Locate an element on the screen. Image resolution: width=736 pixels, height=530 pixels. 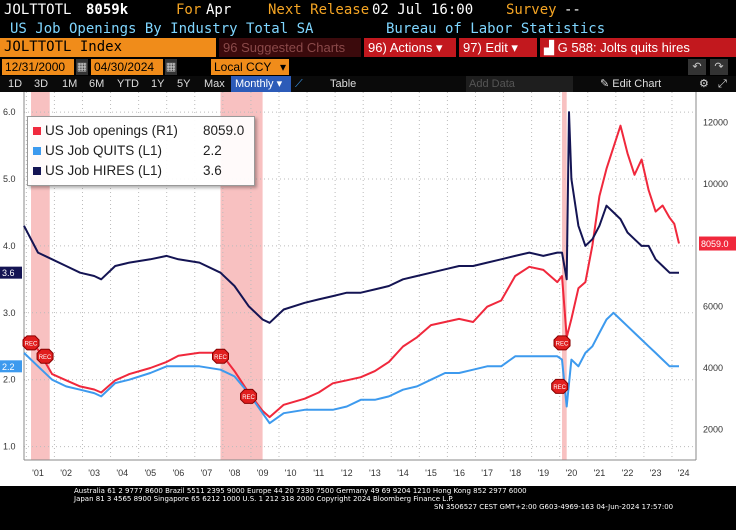
data-source: Bureau of Labor Statistics is located at coordinates (496, 29).